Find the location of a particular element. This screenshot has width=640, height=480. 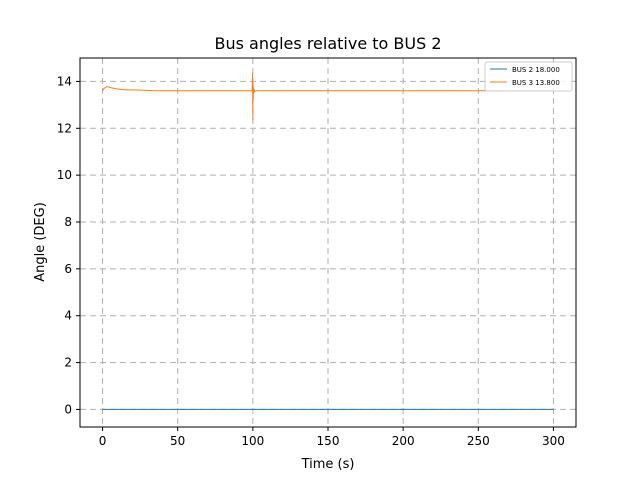

x-tick-label: 50 is located at coordinates (177, 441).